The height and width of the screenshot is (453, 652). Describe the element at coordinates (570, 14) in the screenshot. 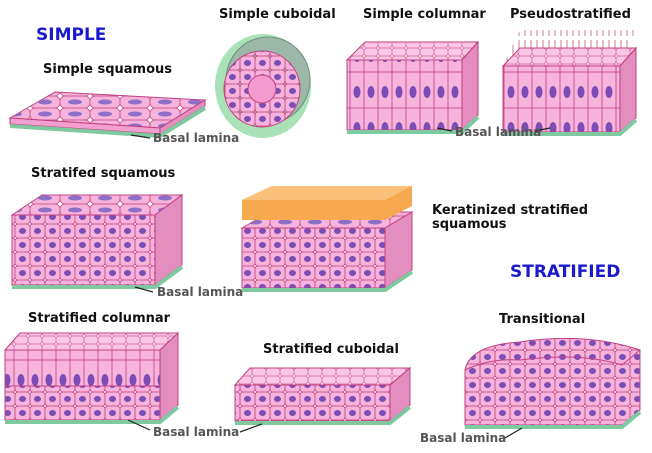

I see `tissue-label: Pseudostratified` at that location.